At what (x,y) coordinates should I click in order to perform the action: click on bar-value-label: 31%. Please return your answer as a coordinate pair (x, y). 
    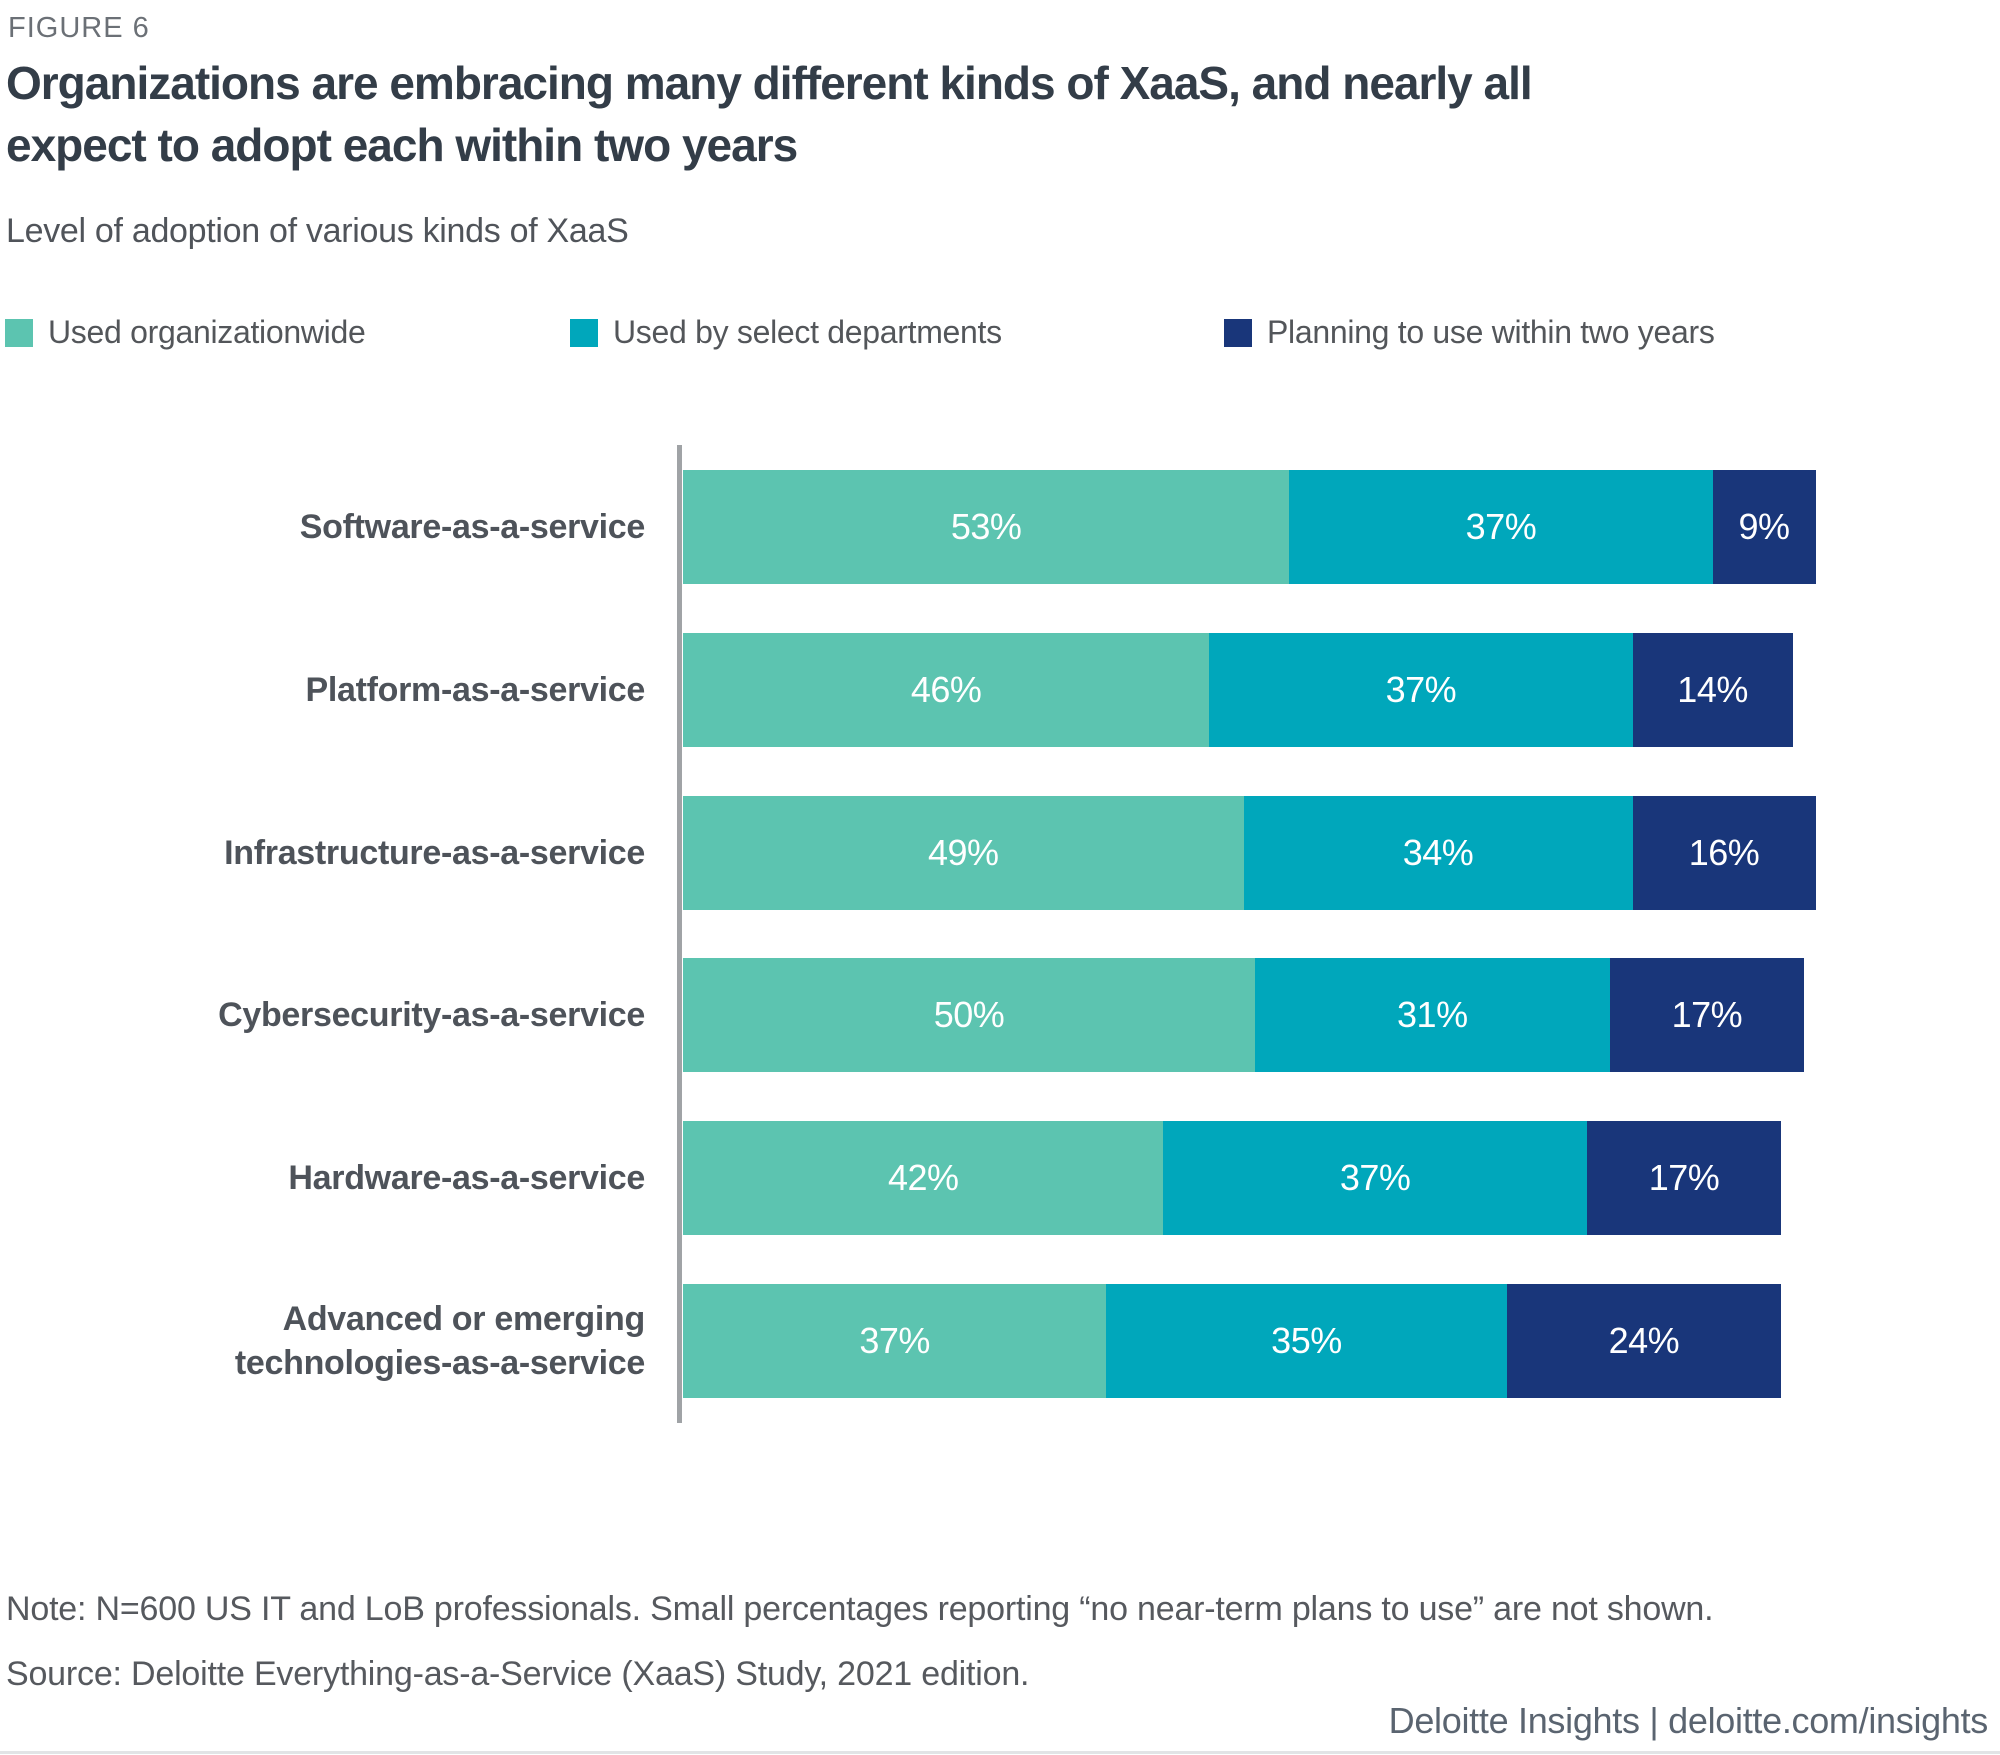
    Looking at the image, I should click on (1432, 1014).